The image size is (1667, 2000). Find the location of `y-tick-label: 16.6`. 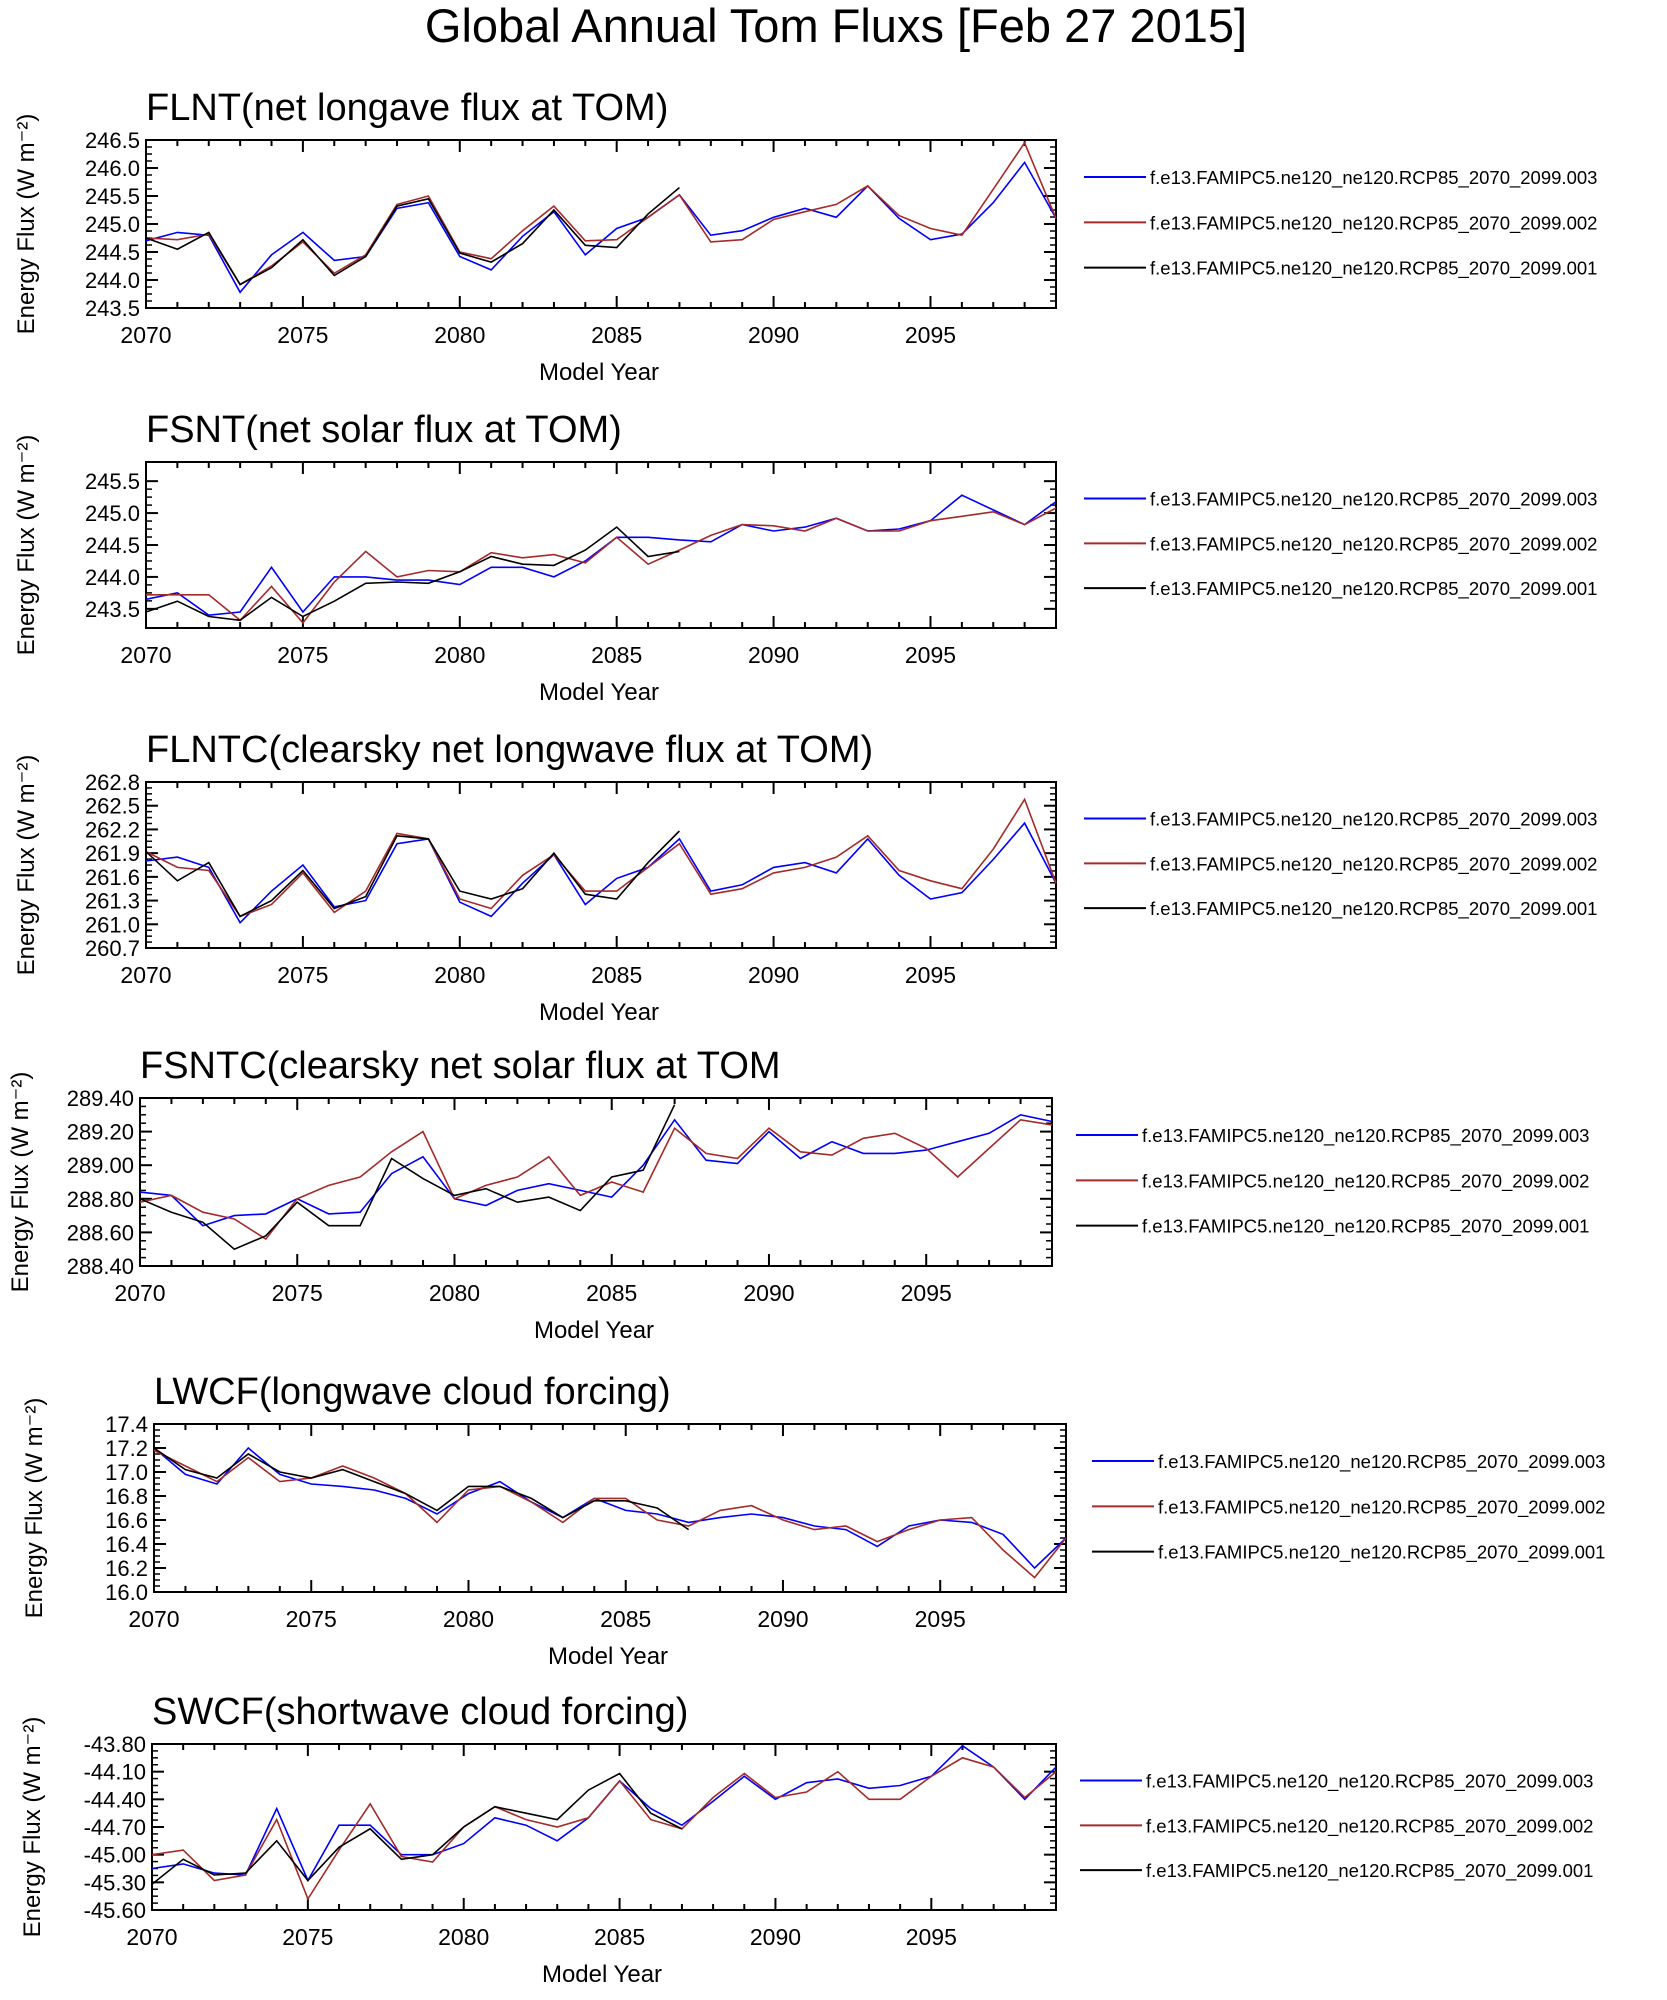

y-tick-label: 16.6 is located at coordinates (126, 1520).